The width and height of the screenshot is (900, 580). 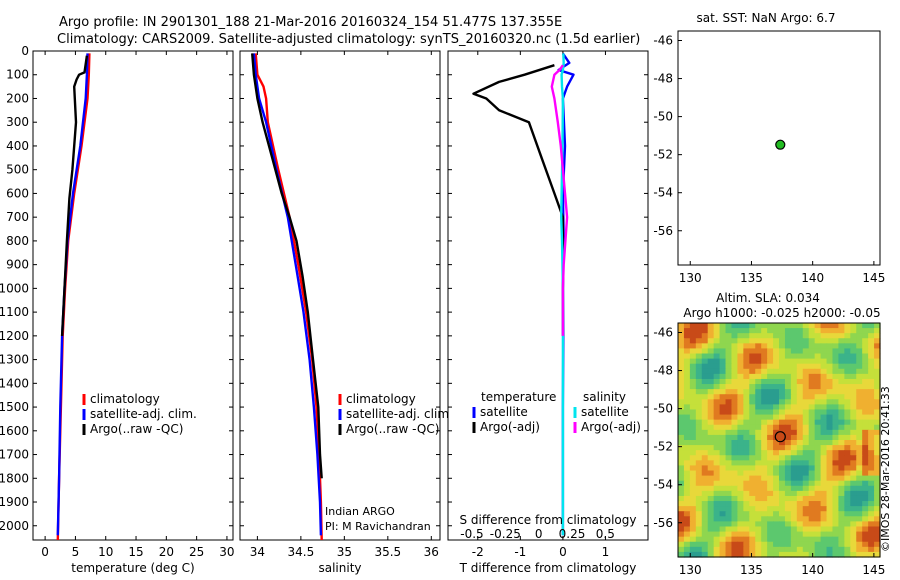 What do you see at coordinates (14, 288) in the screenshot?
I see `y-tick-label: 1000` at bounding box center [14, 288].